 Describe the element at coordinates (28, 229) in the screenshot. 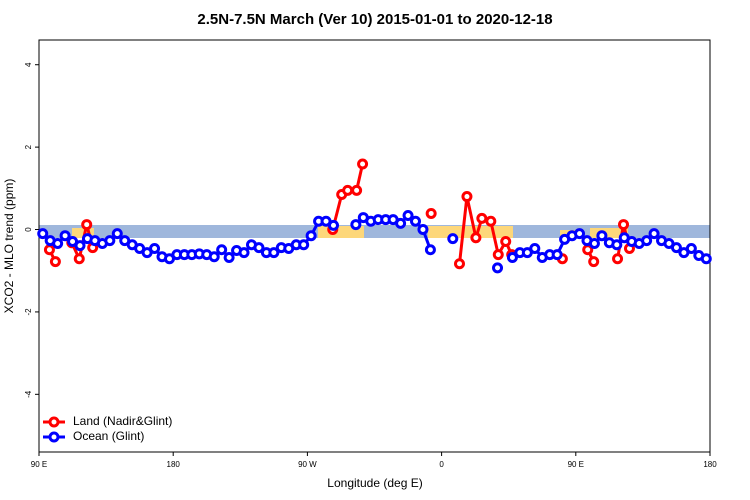

I see `y-tick-label: 0` at that location.